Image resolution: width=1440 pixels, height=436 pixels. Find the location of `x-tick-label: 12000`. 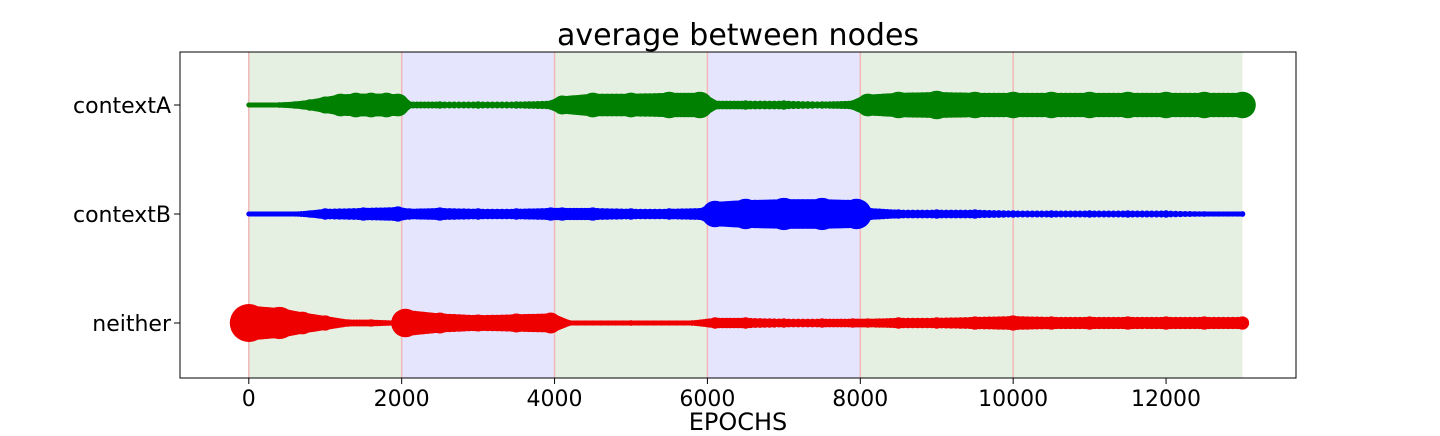

x-tick-label: 12000 is located at coordinates (1166, 399).